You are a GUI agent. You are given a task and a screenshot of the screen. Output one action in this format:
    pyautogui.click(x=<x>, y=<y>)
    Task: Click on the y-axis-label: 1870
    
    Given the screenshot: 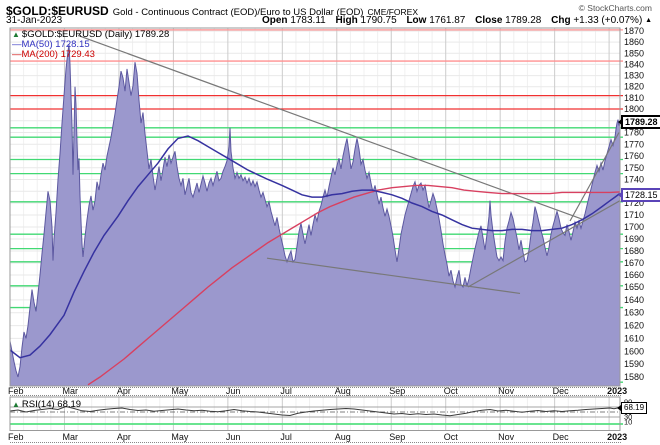 What is the action you would take?
    pyautogui.click(x=634, y=31)
    